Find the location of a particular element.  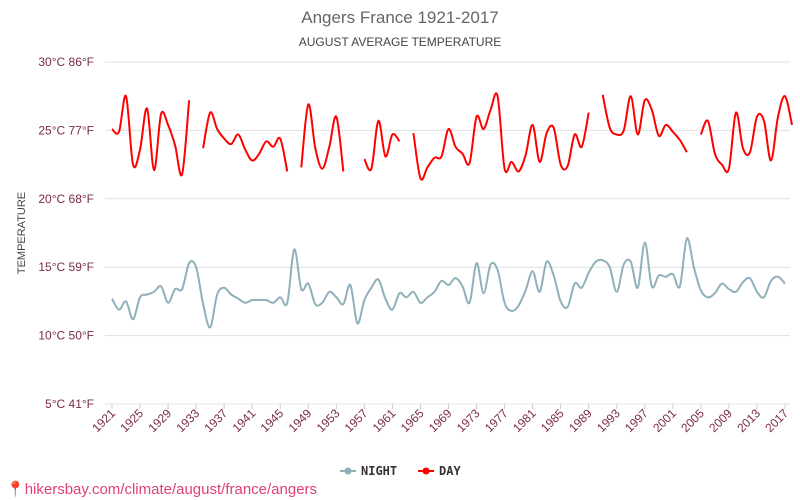

x-tick-label: 1937 is located at coordinates (216, 420).